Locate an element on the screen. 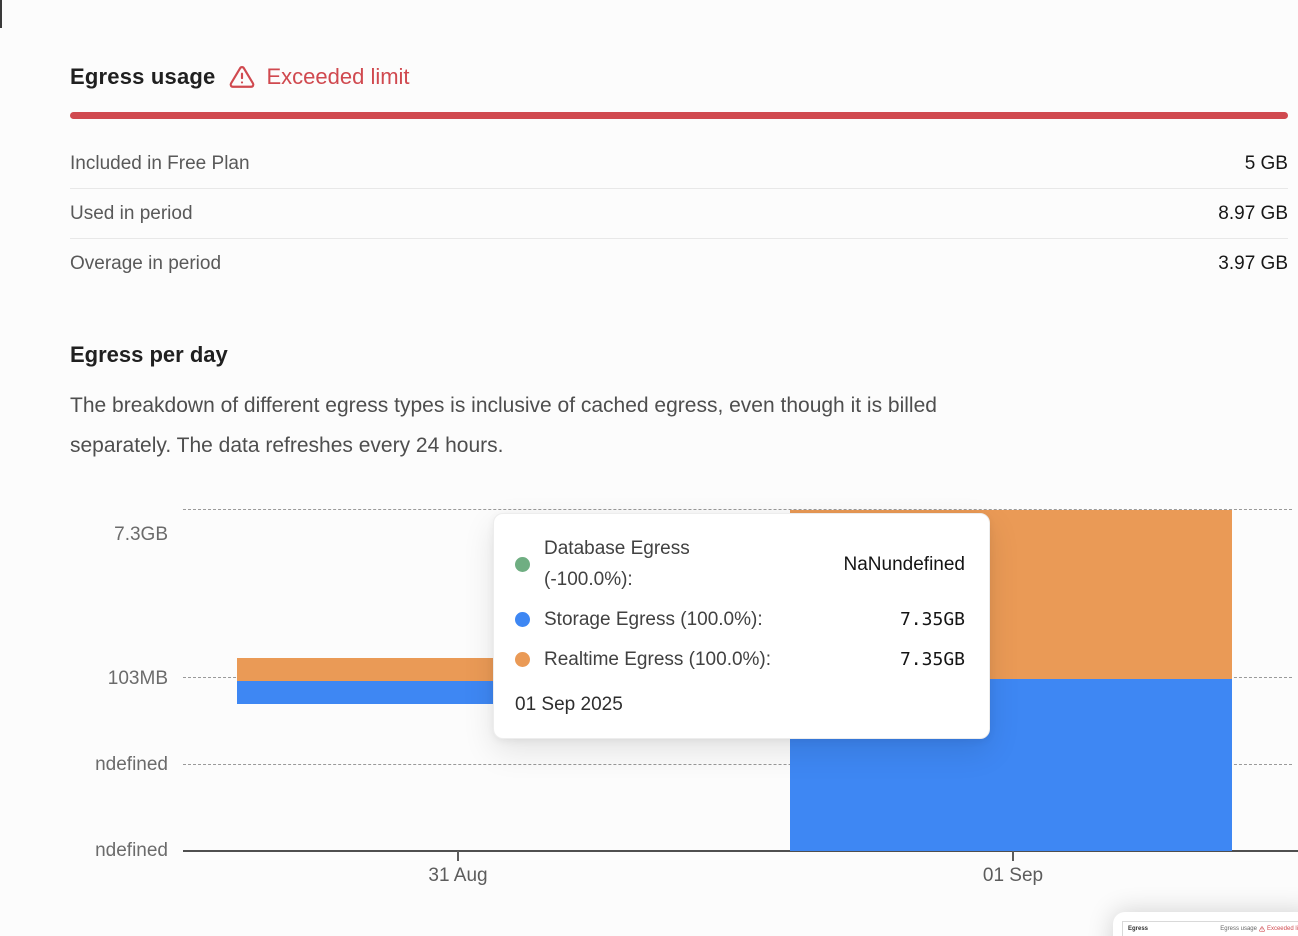  tooltip-label: Database Egress (-100.0%): is located at coordinates (617, 564).